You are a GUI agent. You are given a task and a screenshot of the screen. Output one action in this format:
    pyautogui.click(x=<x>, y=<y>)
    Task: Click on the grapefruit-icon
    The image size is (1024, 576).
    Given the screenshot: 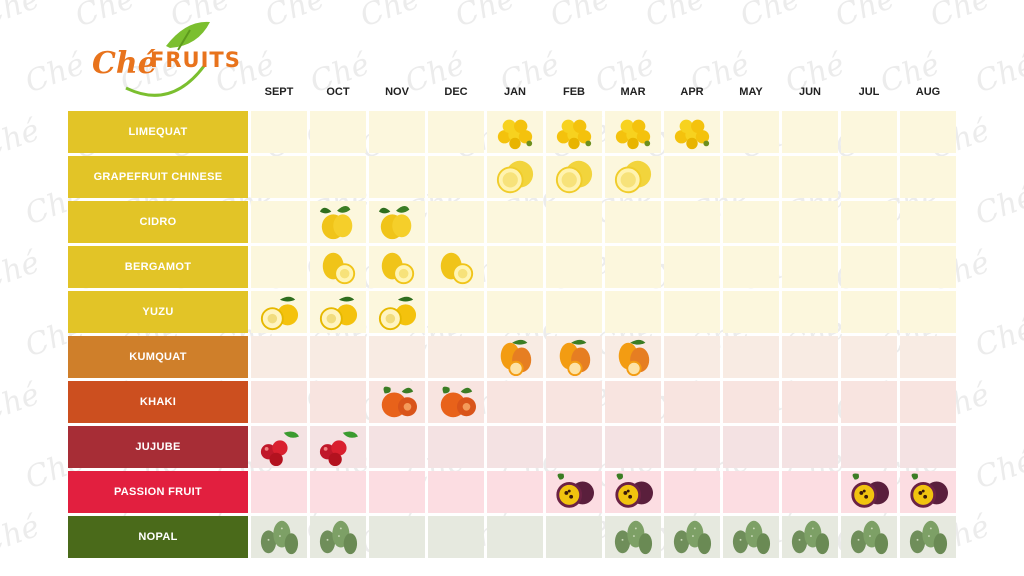 What is the action you would take?
    pyautogui.click(x=574, y=176)
    